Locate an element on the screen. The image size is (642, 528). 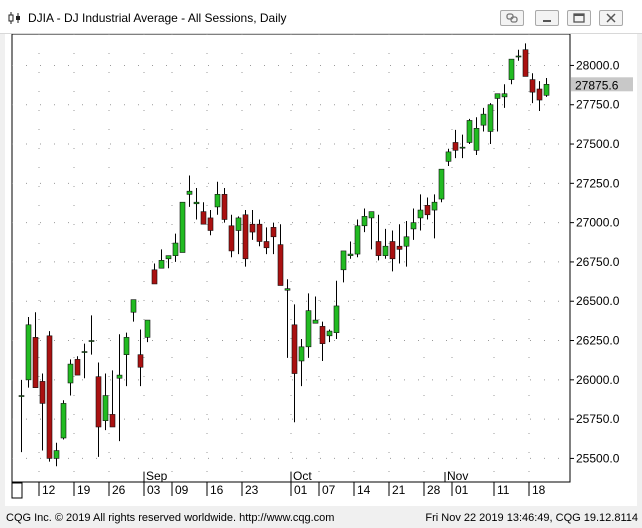
minimize-button is located at coordinates (547, 18).